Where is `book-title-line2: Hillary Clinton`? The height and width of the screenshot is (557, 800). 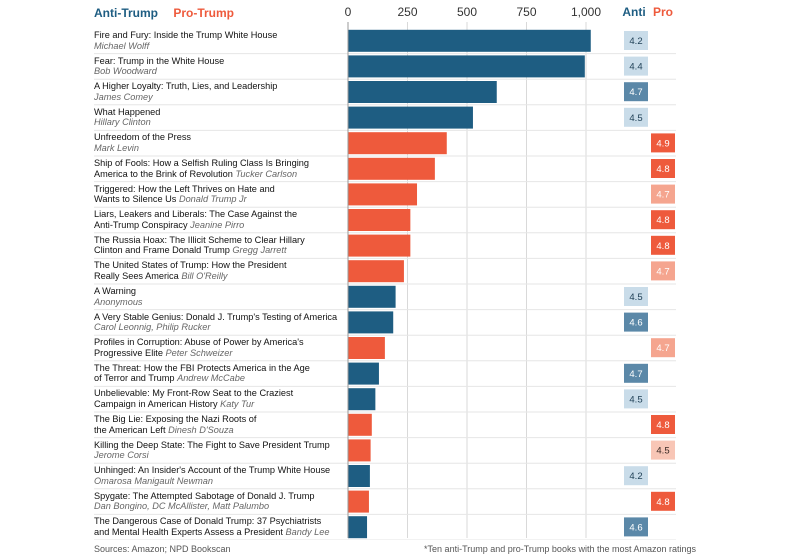
book-title-line2: Hillary Clinton is located at coordinates (216, 122).